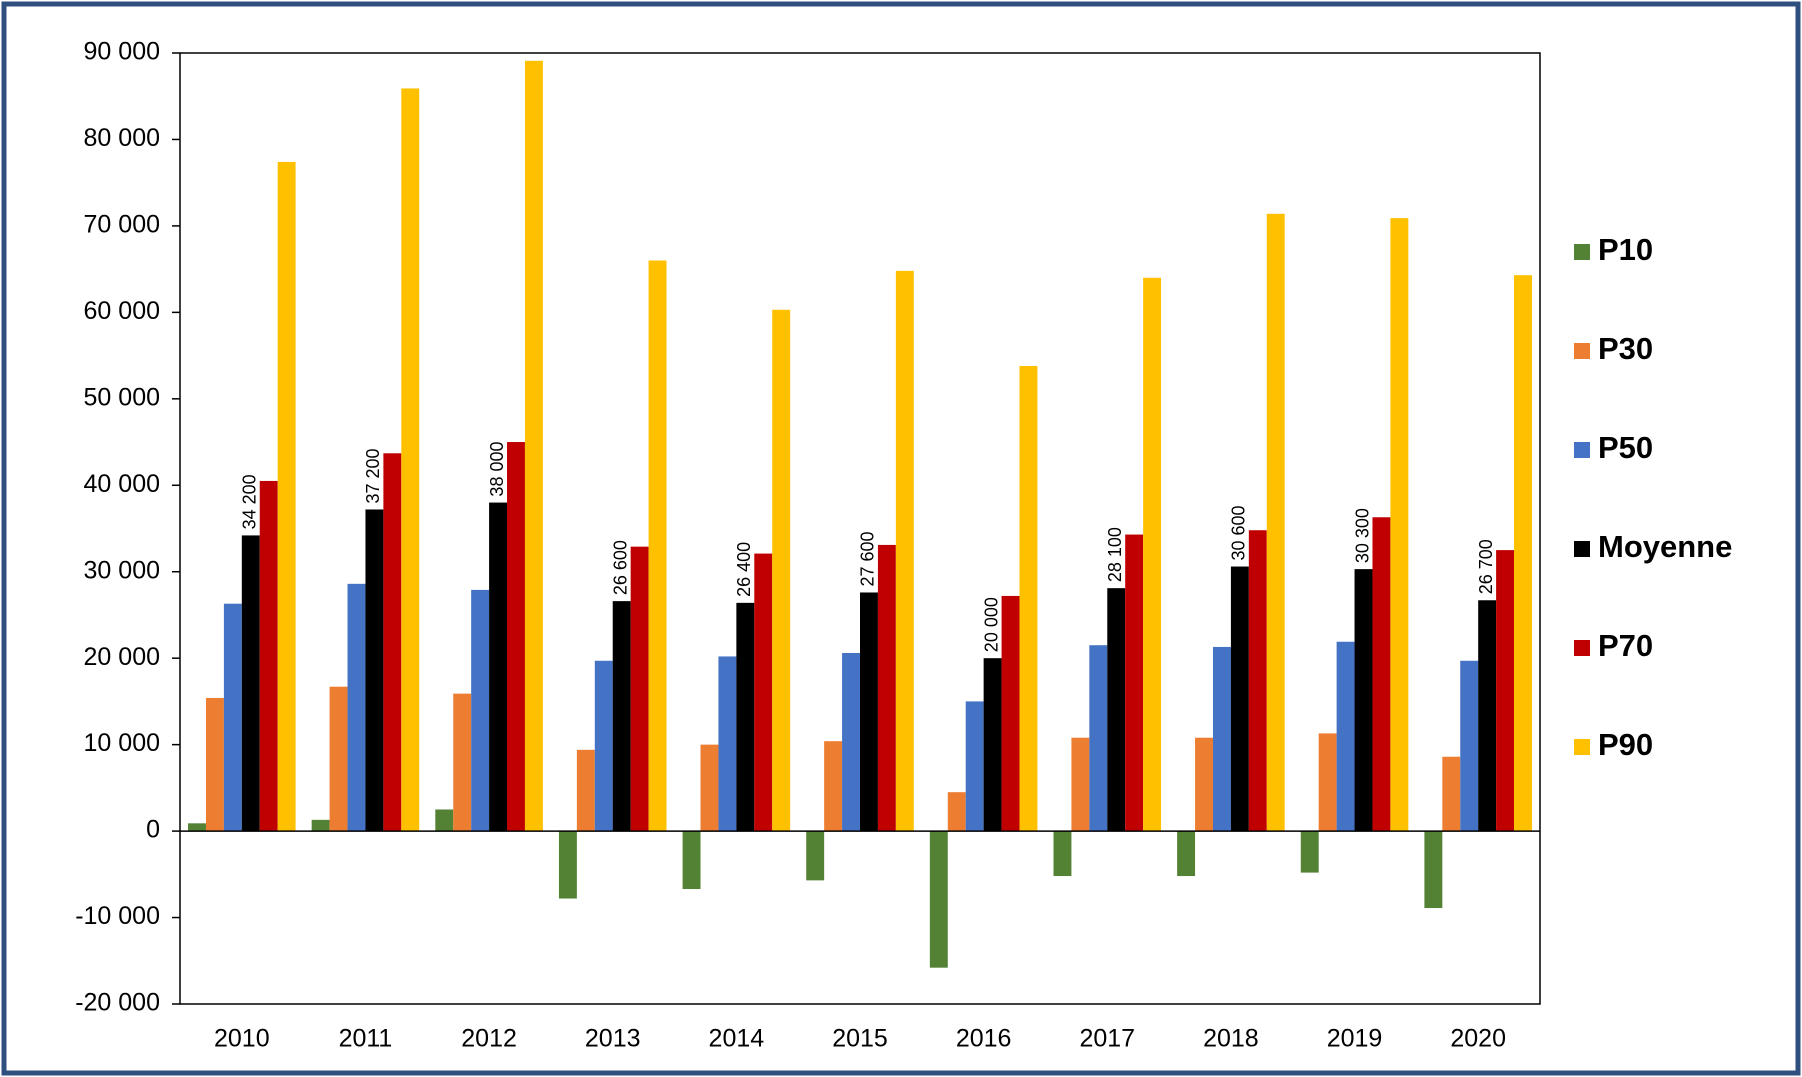 The image size is (1802, 1077). Describe the element at coordinates (1107, 1039) in the screenshot. I see `x-tick-label: 2017` at that location.